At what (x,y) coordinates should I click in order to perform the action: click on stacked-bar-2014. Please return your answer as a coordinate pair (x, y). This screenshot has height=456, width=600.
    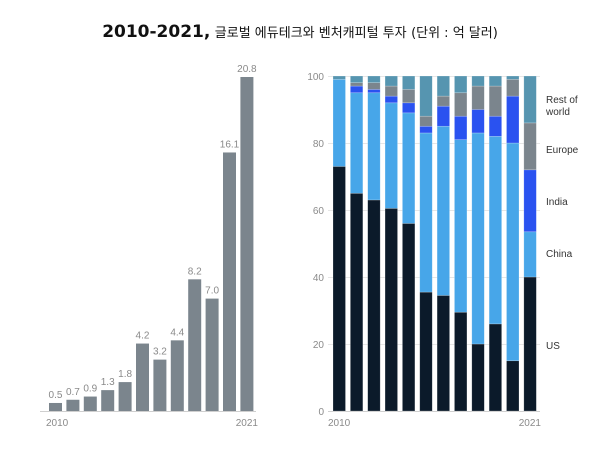
    Looking at the image, I should click on (409, 243).